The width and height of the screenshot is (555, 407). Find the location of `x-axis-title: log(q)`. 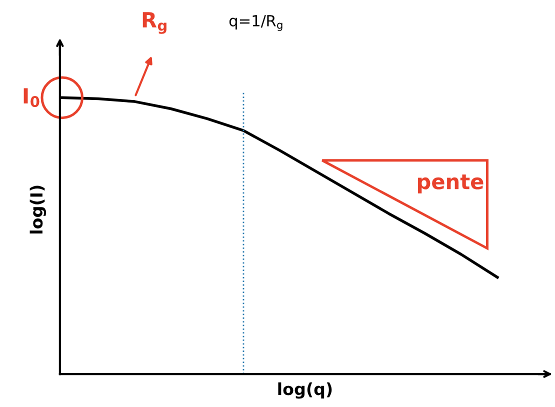

x-axis-title: log(q) is located at coordinates (305, 390).